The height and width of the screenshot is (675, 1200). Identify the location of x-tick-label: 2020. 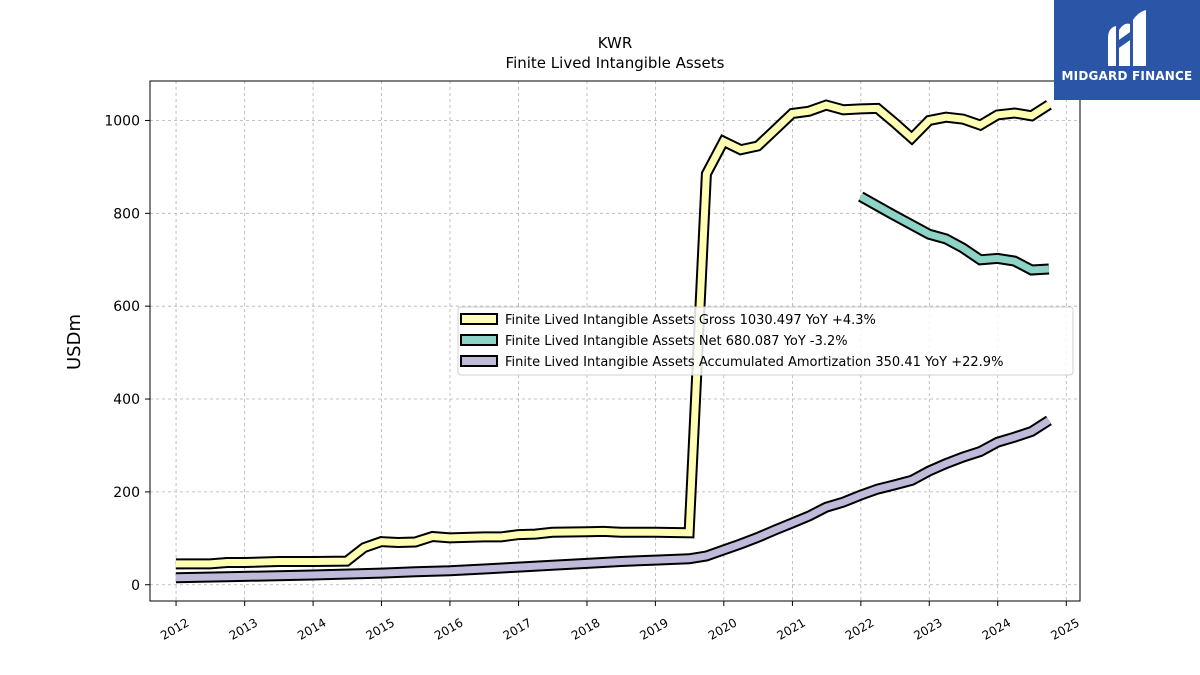
(722, 628).